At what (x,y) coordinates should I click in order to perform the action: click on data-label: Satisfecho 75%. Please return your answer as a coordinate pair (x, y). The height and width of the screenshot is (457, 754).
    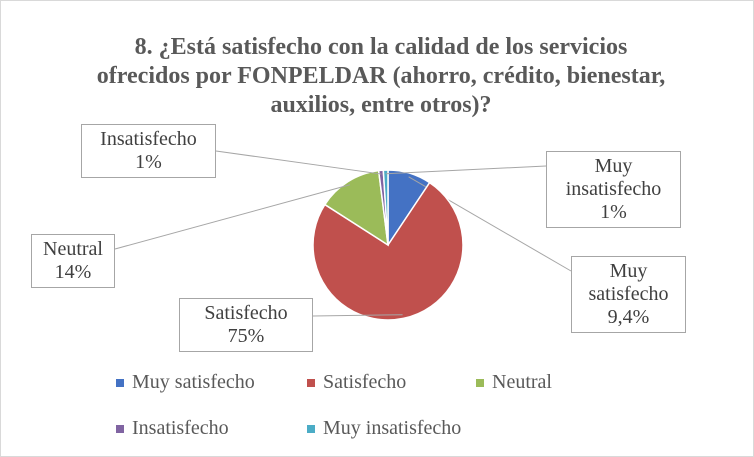
    Looking at the image, I should click on (246, 325).